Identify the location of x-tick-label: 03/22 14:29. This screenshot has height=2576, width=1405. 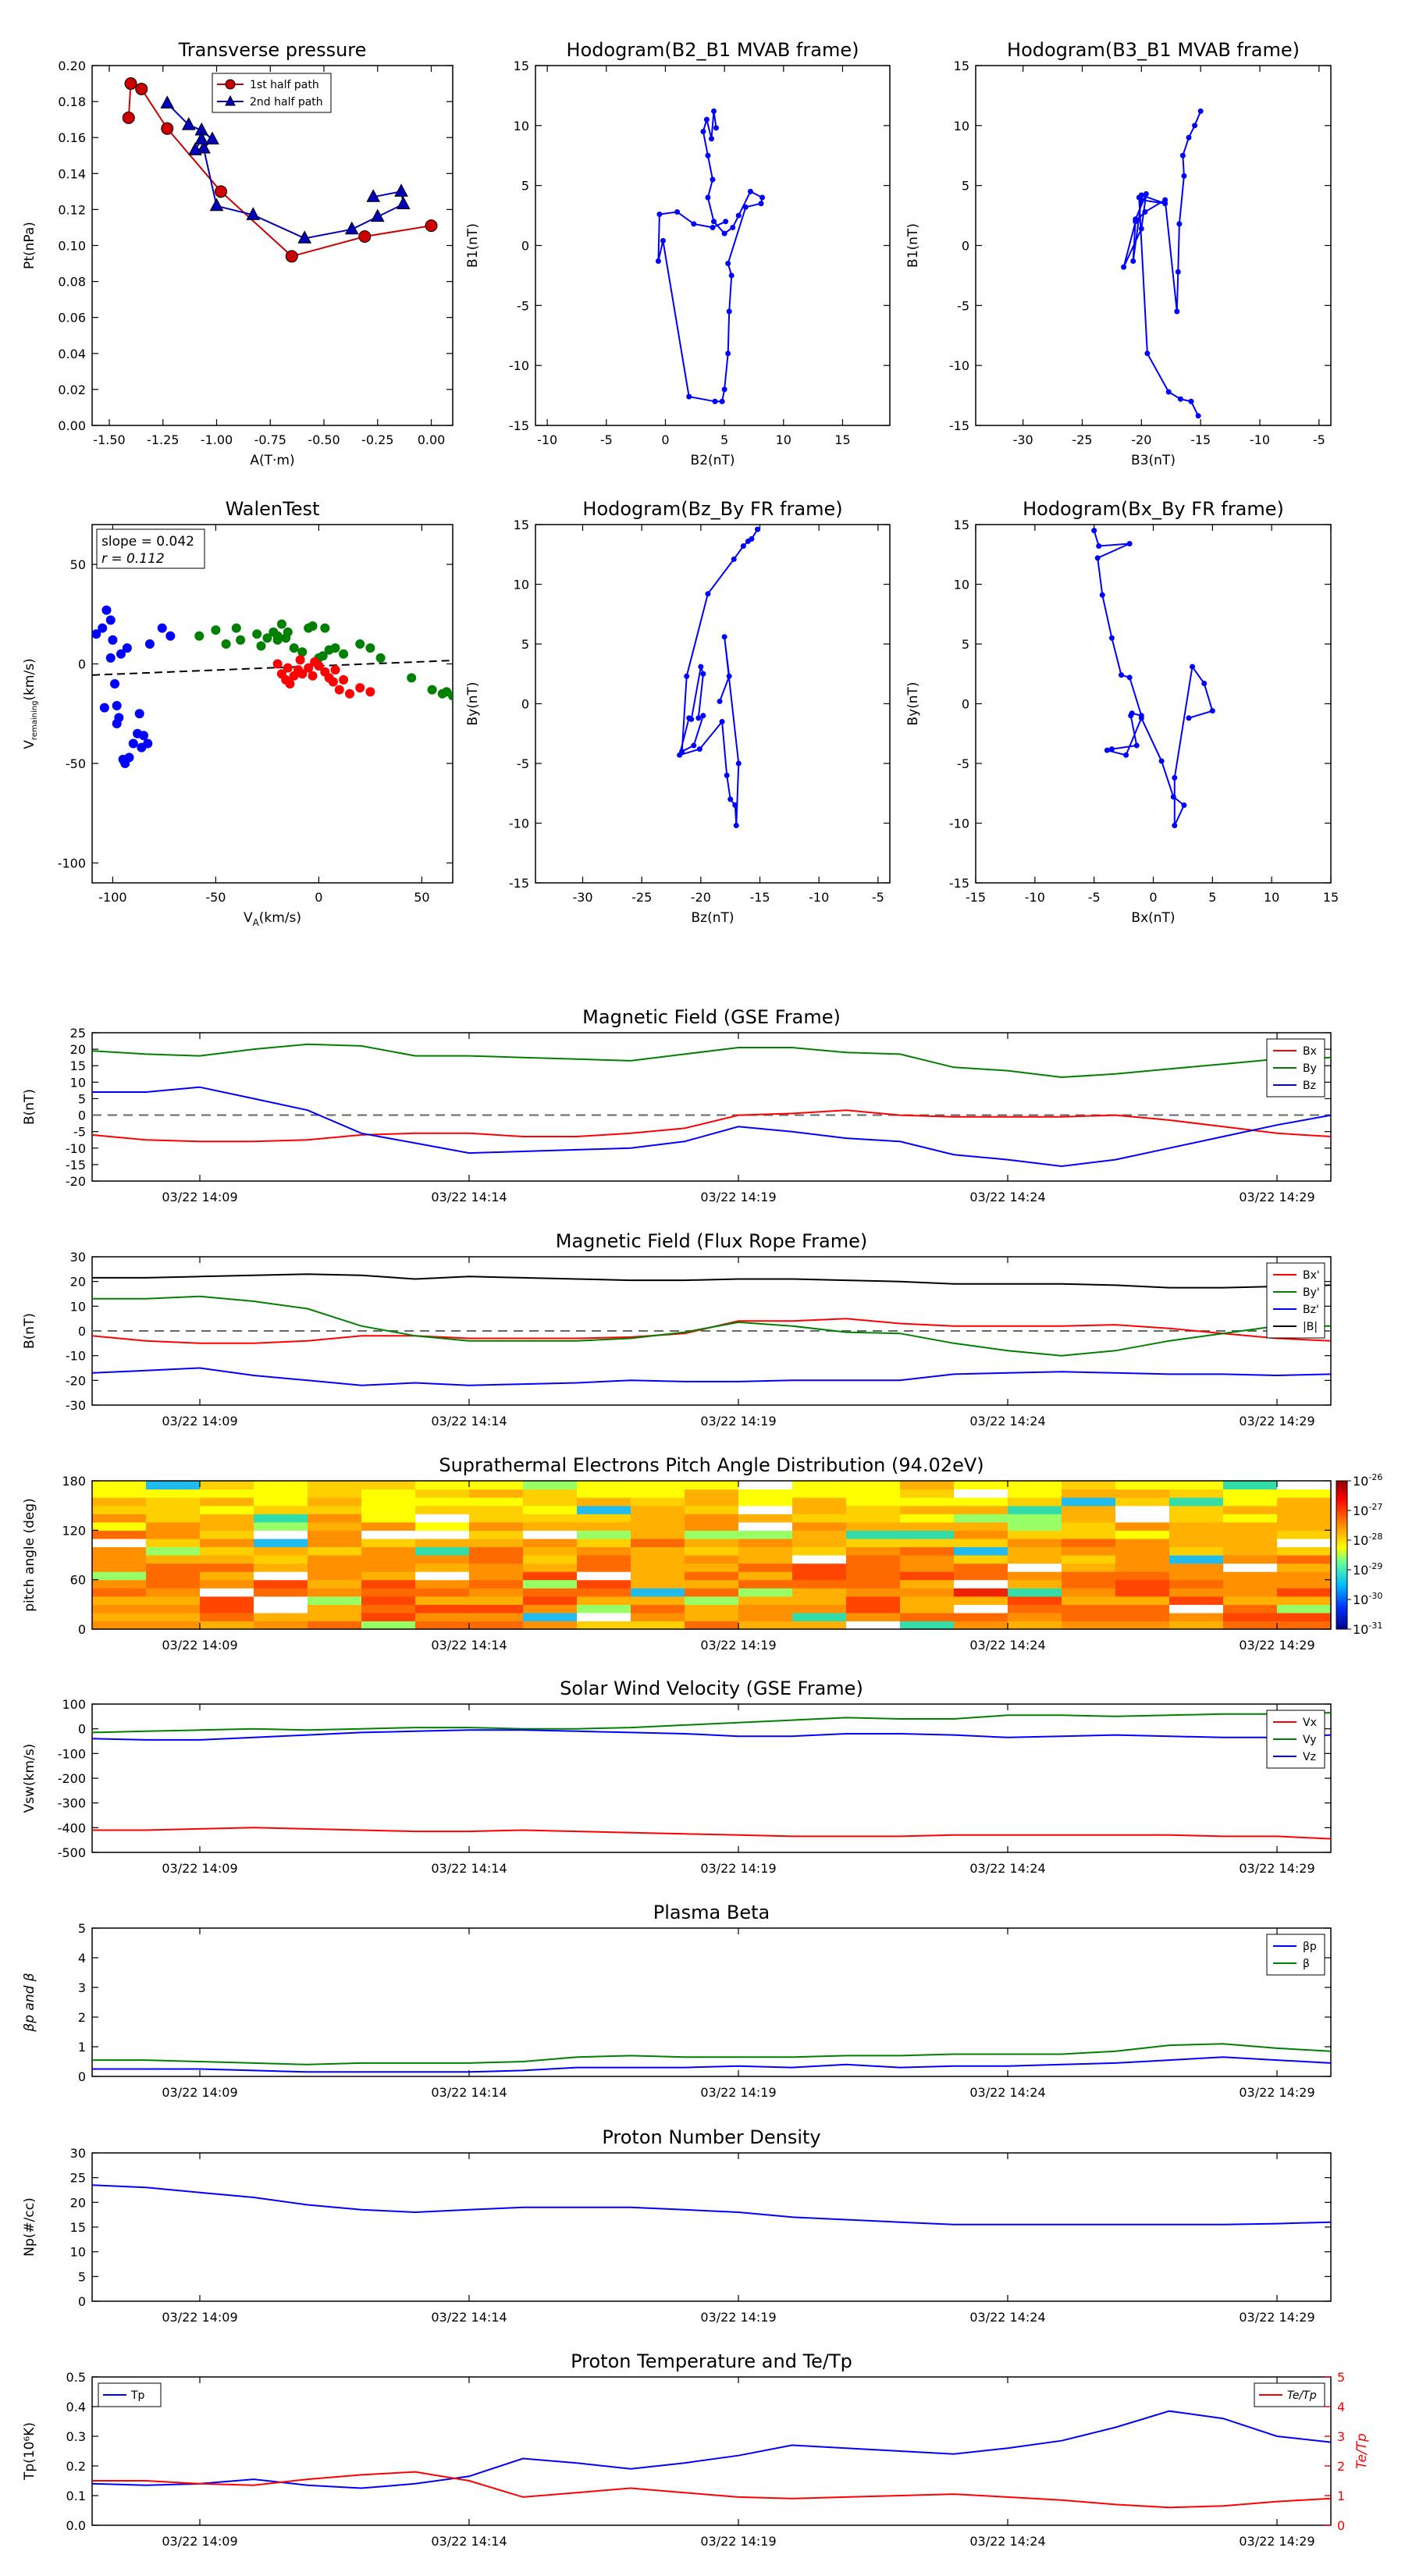
(1277, 2092).